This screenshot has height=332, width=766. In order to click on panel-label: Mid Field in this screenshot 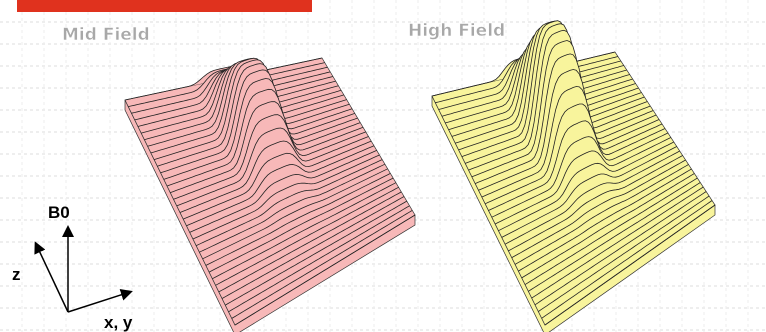, I will do `click(106, 35)`.